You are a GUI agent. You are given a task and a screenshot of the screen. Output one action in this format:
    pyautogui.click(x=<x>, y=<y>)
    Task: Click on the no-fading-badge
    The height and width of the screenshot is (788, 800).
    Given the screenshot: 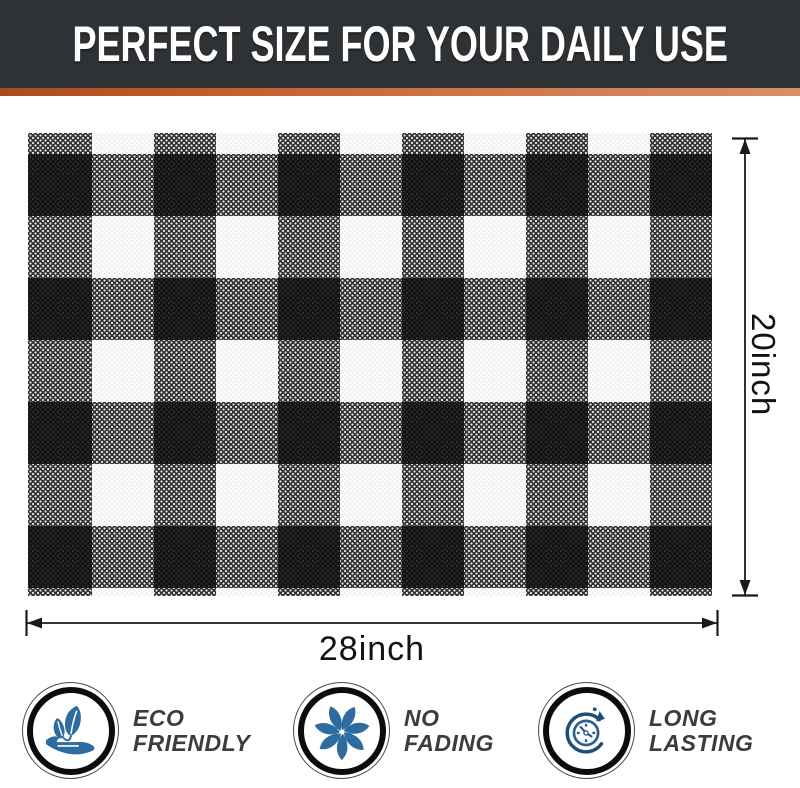 What is the action you would take?
    pyautogui.click(x=341, y=730)
    